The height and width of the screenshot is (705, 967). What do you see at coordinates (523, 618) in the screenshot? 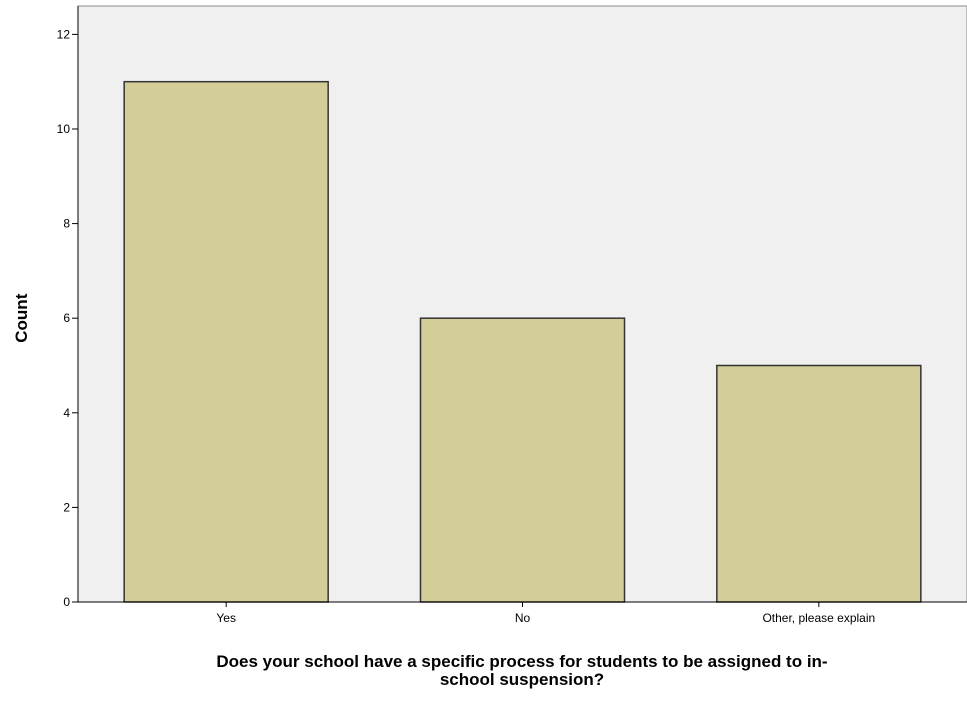
I see `x-tick-label: No` at bounding box center [523, 618].